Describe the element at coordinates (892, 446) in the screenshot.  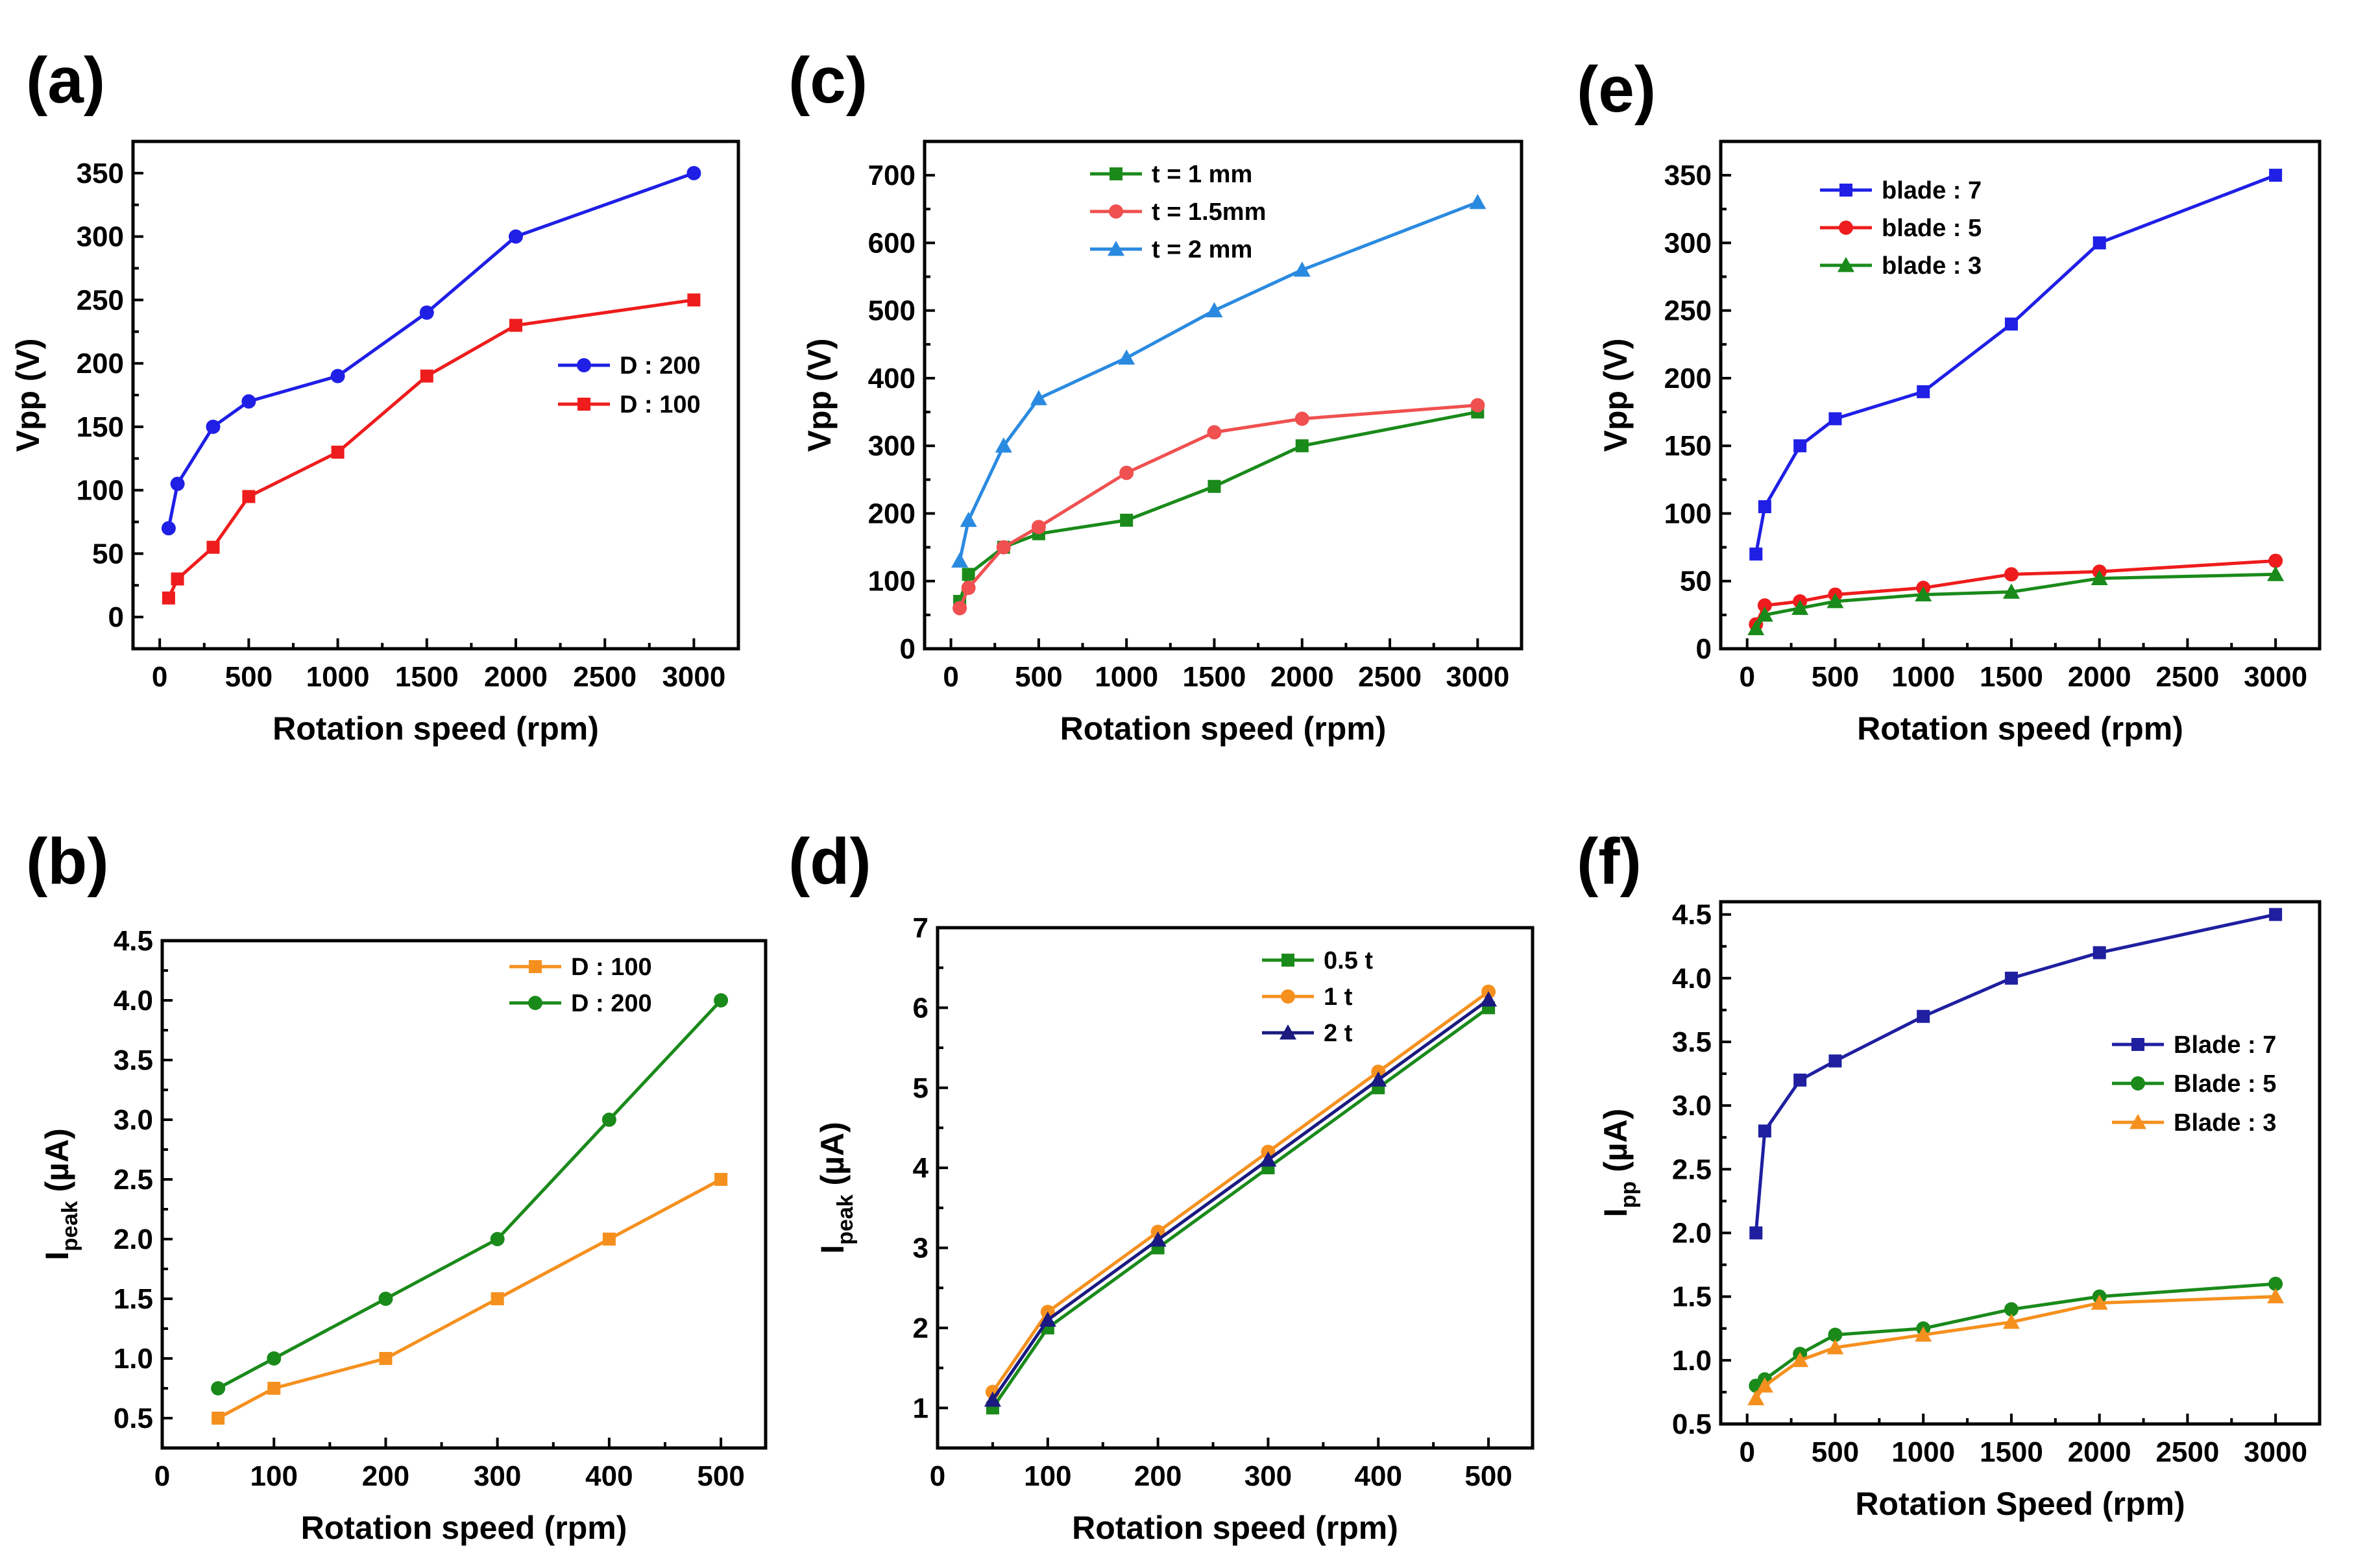
I see `y-tick-label-c: 300` at that location.